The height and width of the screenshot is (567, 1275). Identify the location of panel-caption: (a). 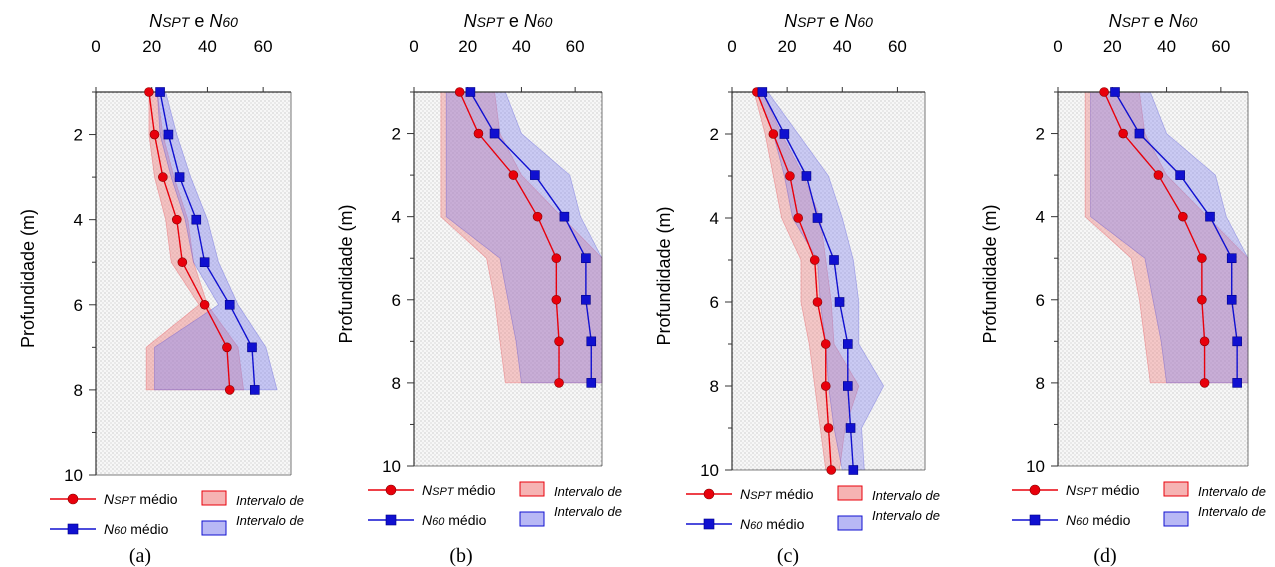
(140, 556).